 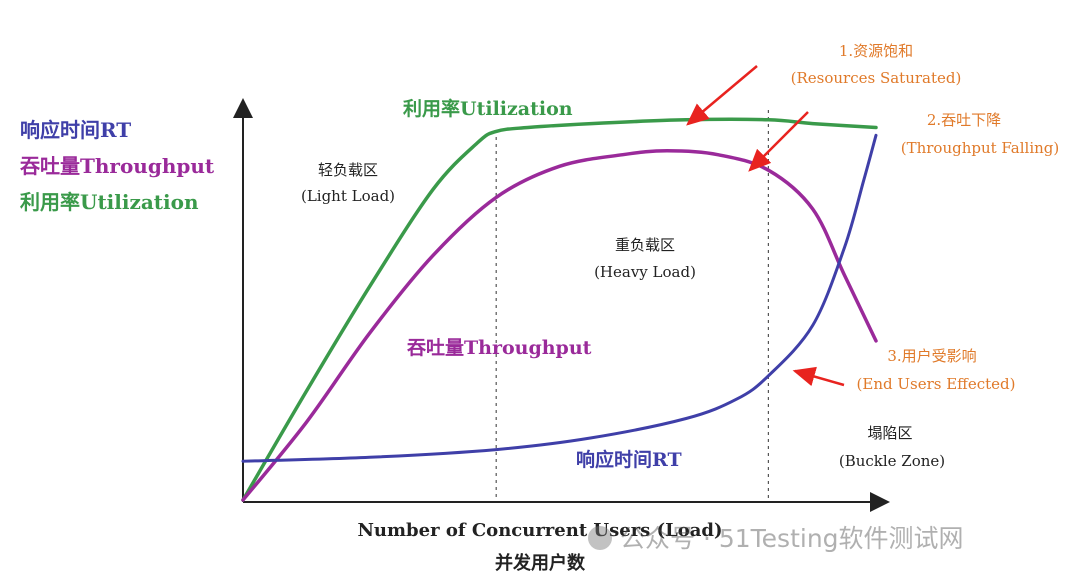 I want to click on legend-item-rt: 响应时间RT, so click(x=76, y=130).